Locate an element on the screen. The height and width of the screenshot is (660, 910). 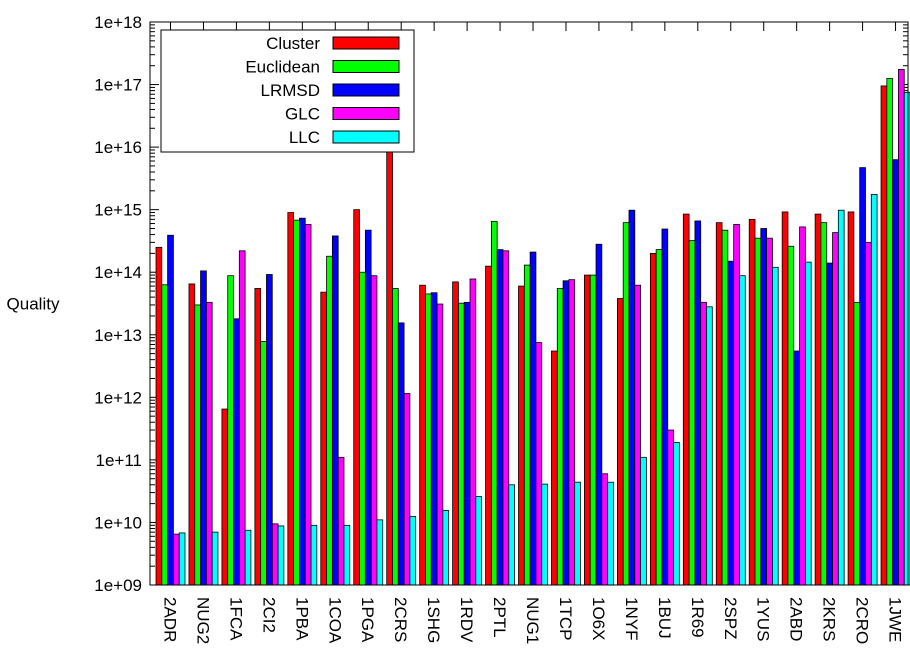
bar-euclidean-nug2 is located at coordinates (197, 445).